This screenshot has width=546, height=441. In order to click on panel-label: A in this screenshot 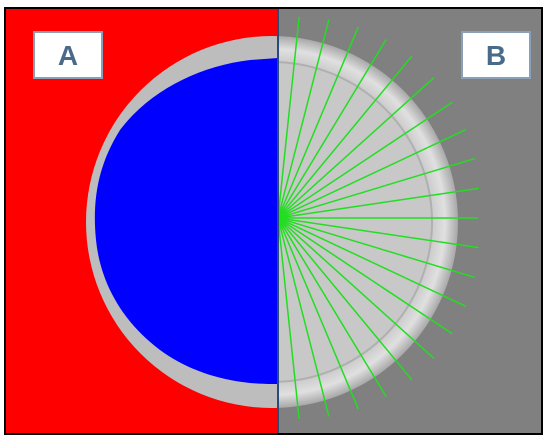, I will do `click(68, 55)`.